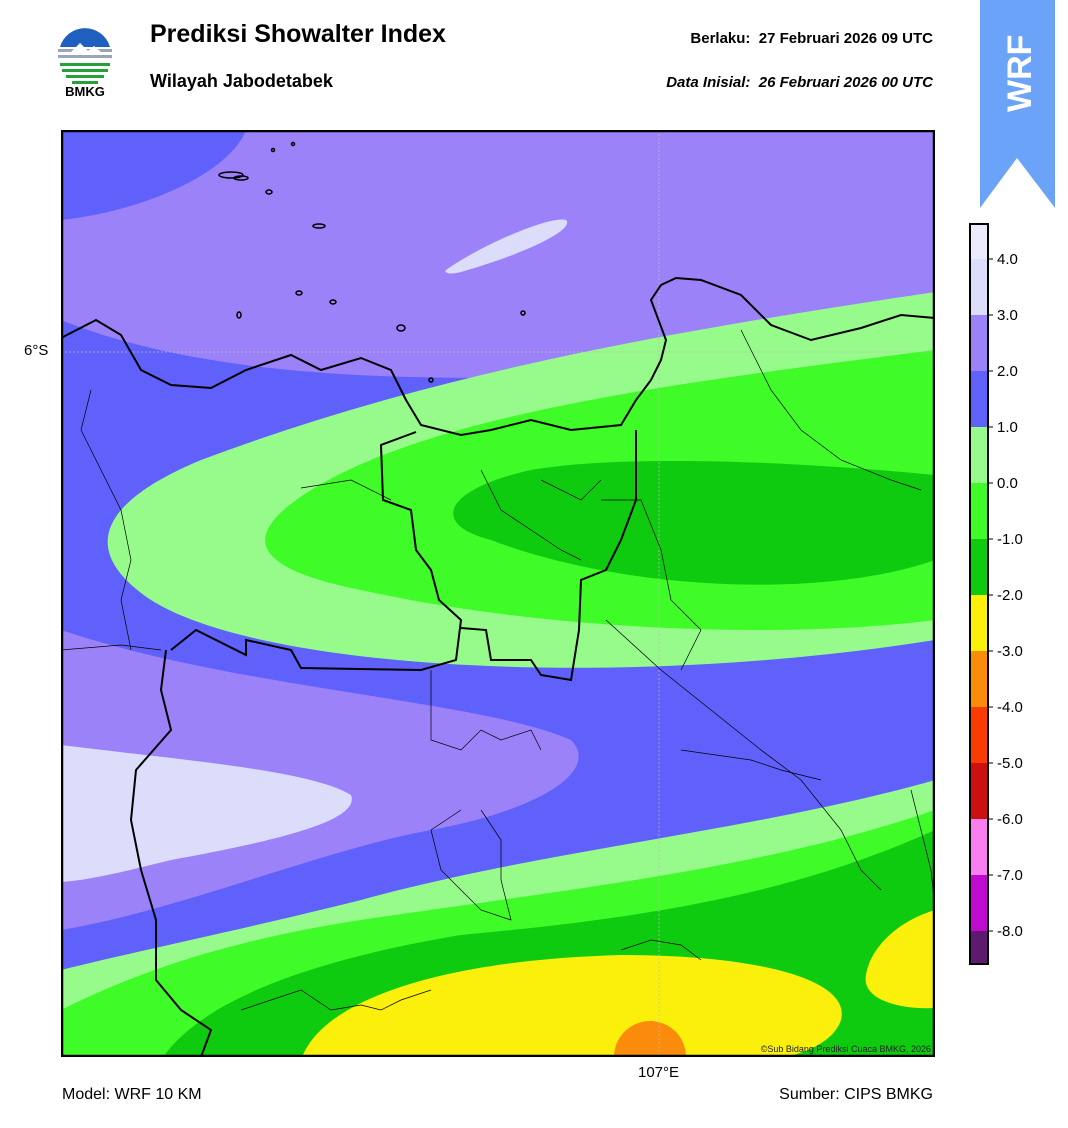  I want to click on colorbar-tick-label: -5.0, so click(1010, 763).